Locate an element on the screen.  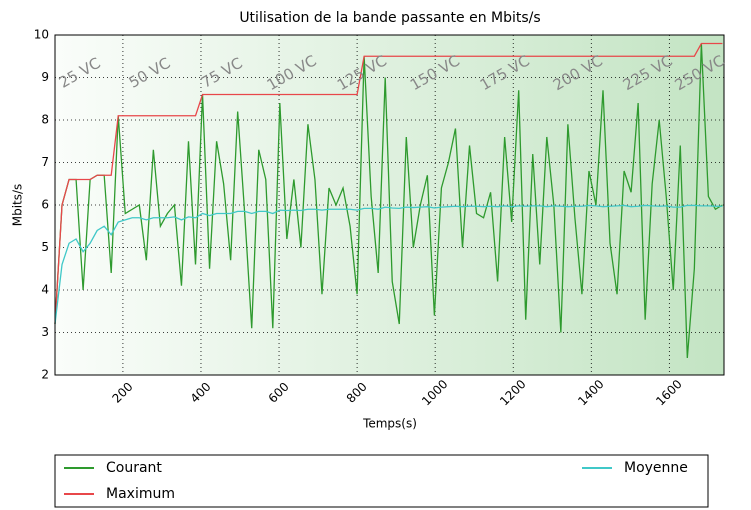
y-tick-label: 5 is located at coordinates (45, 247).